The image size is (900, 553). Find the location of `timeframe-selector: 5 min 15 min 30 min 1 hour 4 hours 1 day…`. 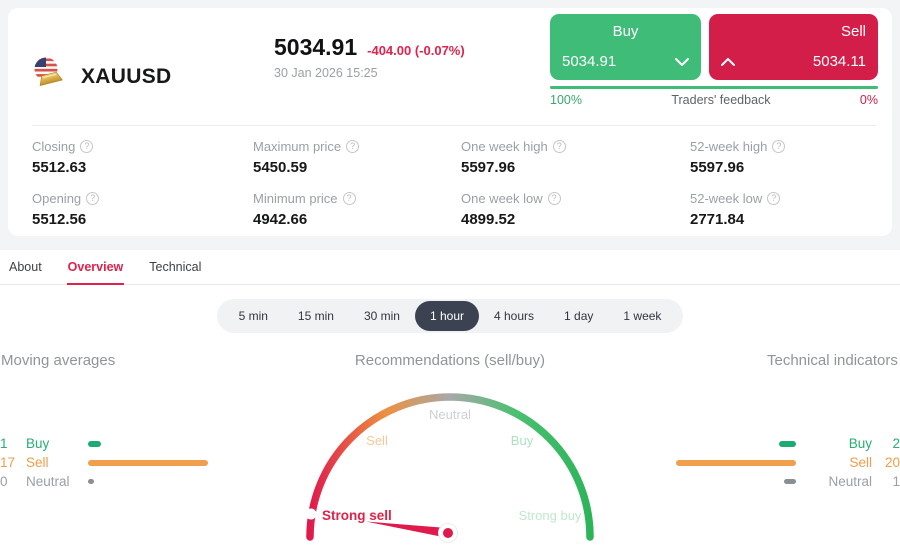

timeframe-selector: 5 min 15 min 30 min 1 hour 4 hours 1 day… is located at coordinates (450, 316).